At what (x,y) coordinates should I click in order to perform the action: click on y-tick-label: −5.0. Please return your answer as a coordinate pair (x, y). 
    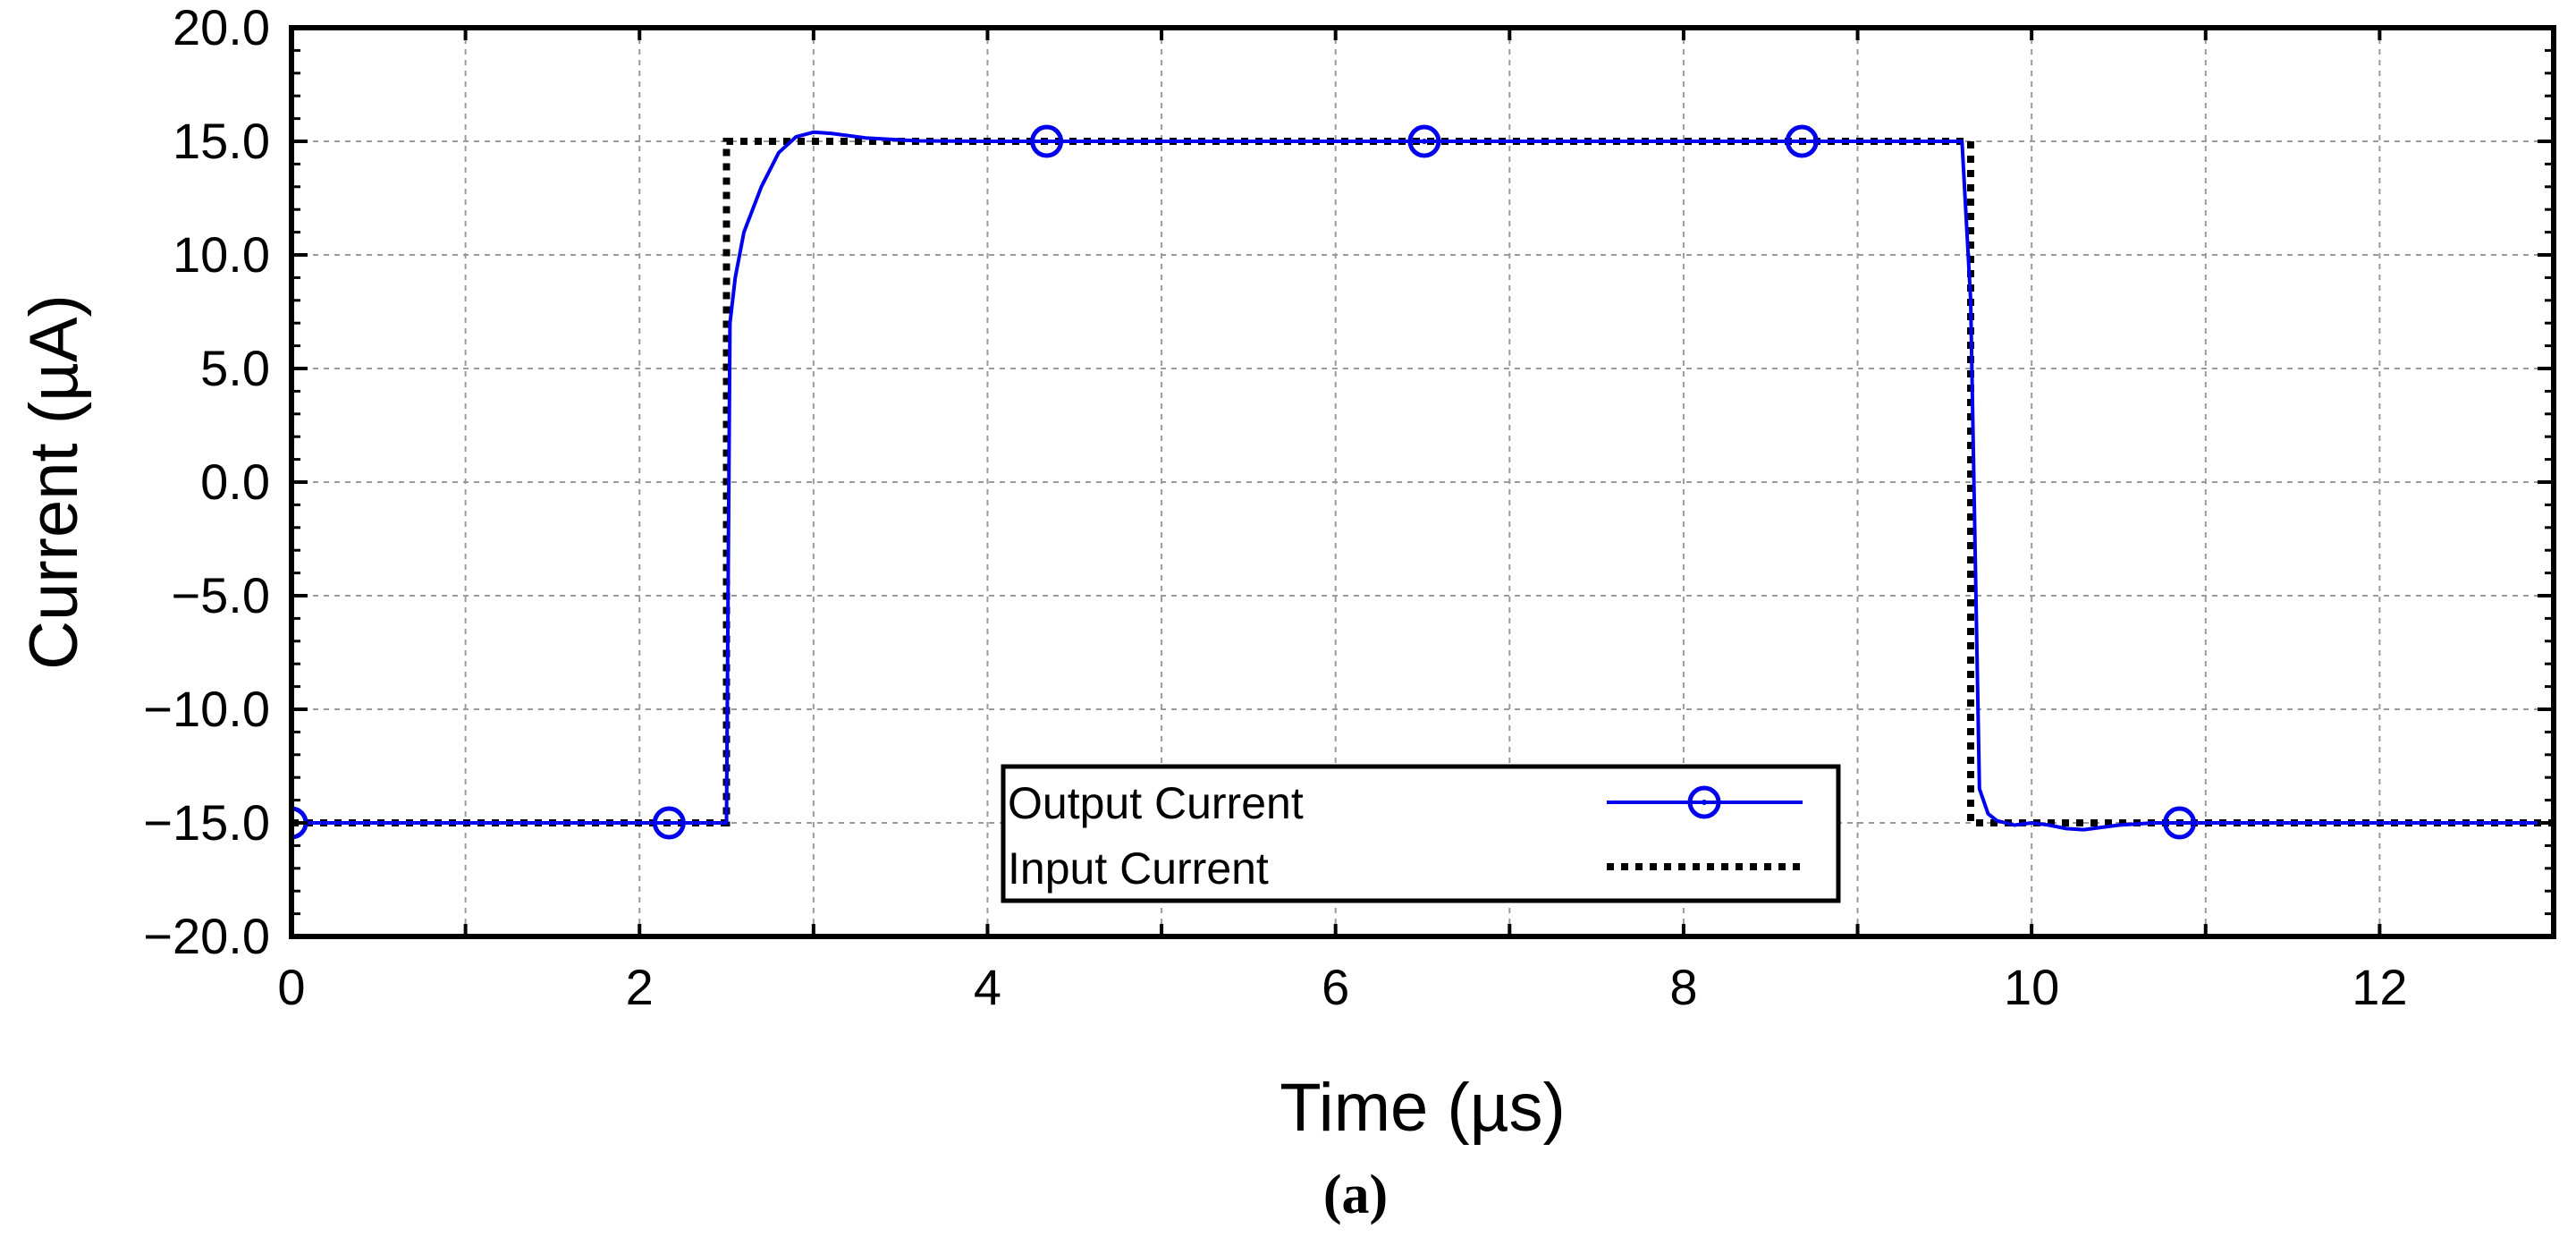
    Looking at the image, I should click on (220, 595).